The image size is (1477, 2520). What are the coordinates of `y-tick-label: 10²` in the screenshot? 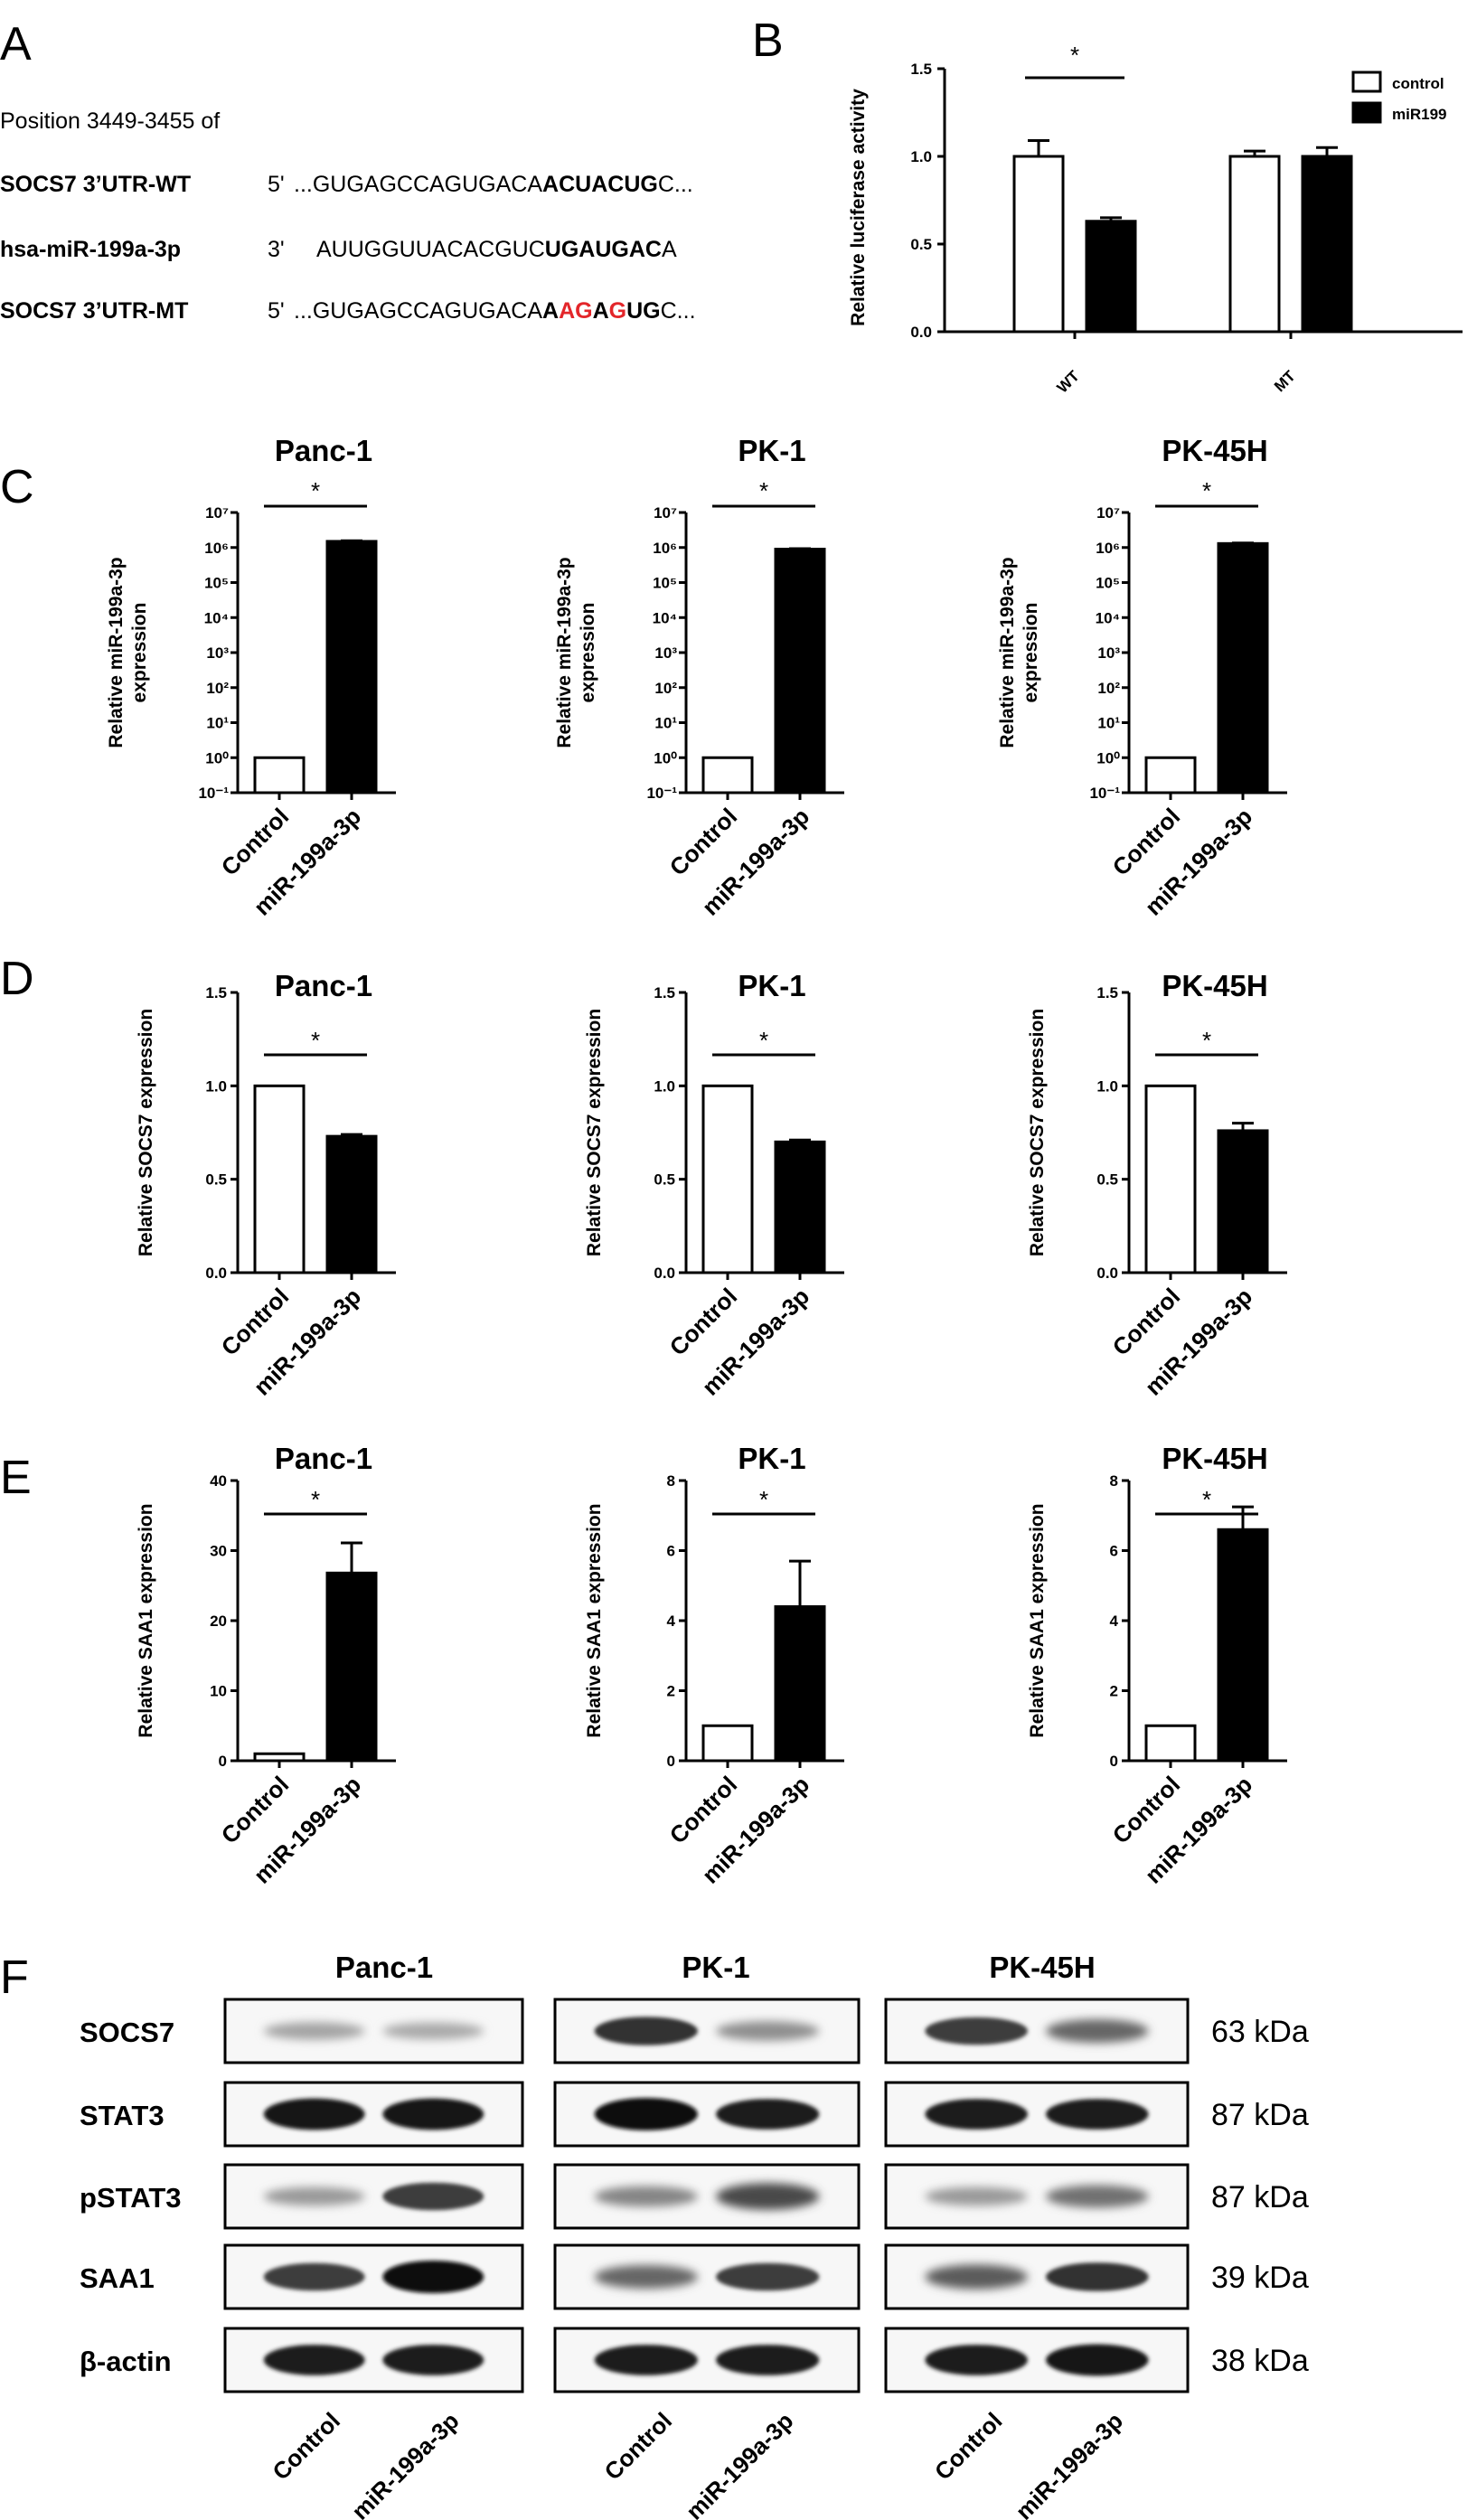 It's located at (665, 689).